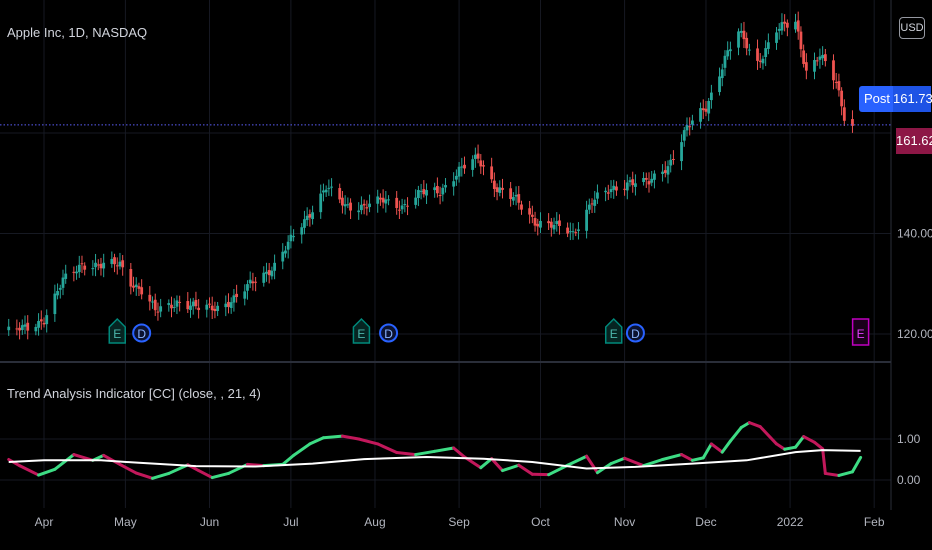 This screenshot has width=932, height=550. I want to click on earnings_upcoming-marker: E, so click(860, 332).